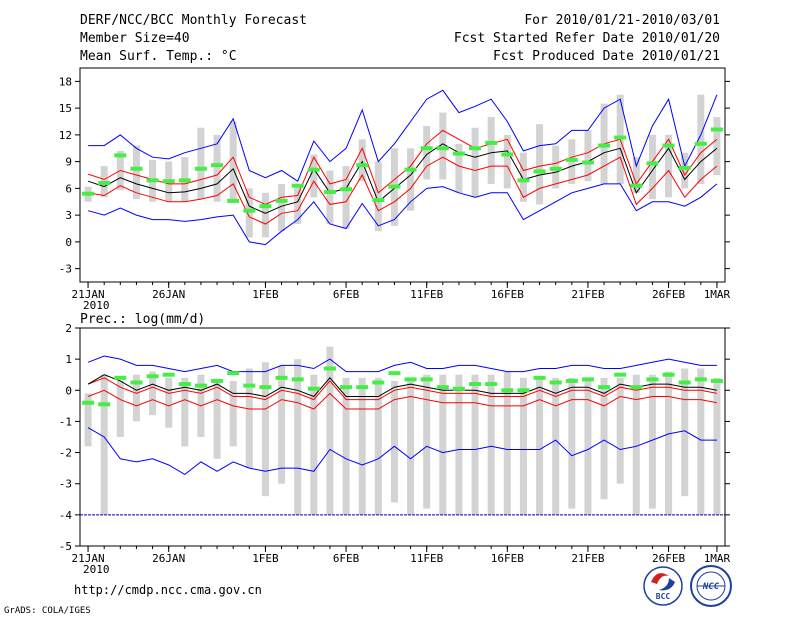 The height and width of the screenshot is (618, 800). Describe the element at coordinates (663, 596) in the screenshot. I see `bcc-logo-text: BCC` at that location.